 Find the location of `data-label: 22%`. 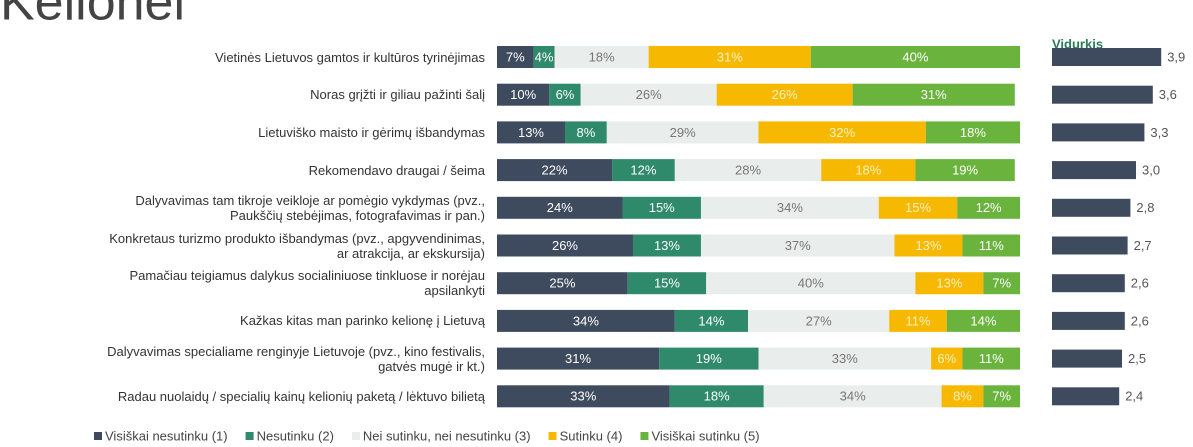

data-label: 22% is located at coordinates (555, 170).